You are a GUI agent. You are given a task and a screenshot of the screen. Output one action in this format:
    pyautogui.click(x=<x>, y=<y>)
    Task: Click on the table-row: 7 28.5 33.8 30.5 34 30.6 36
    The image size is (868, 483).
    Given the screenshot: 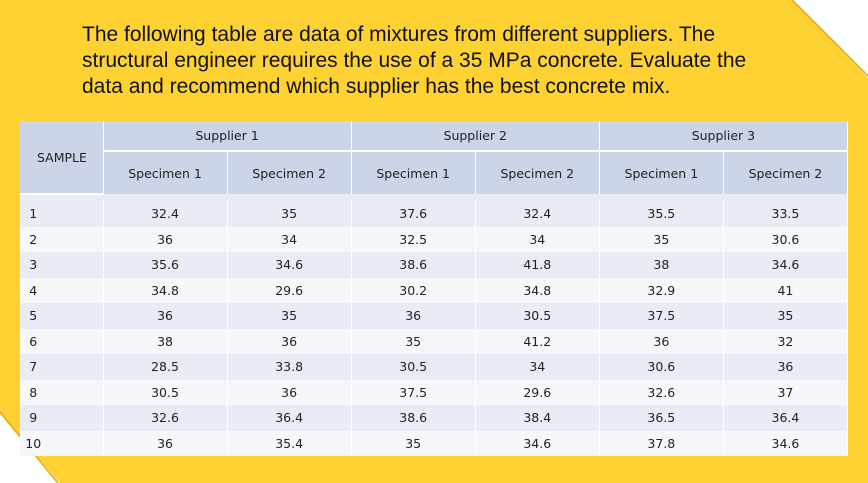 What is the action you would take?
    pyautogui.click(x=434, y=367)
    